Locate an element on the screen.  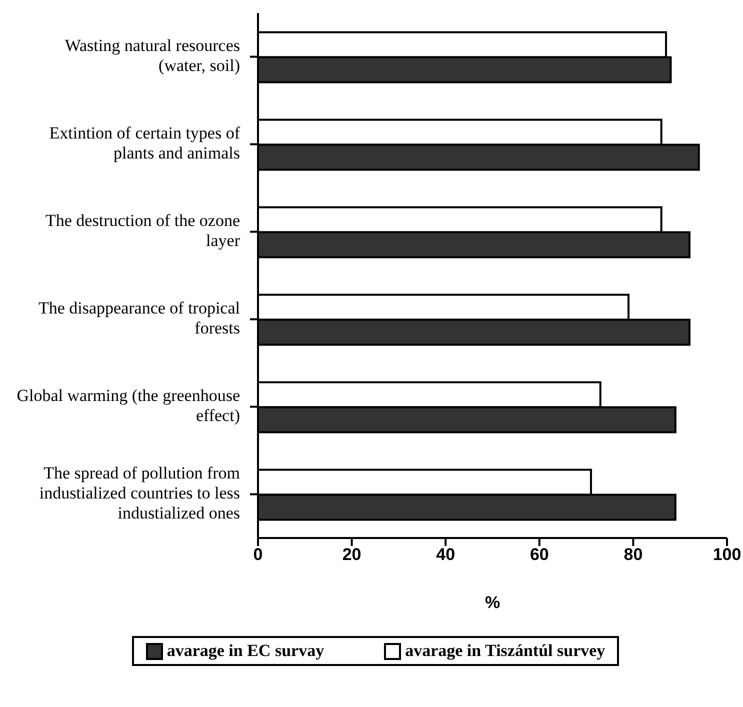
x-tick-label: 0 is located at coordinates (258, 554).